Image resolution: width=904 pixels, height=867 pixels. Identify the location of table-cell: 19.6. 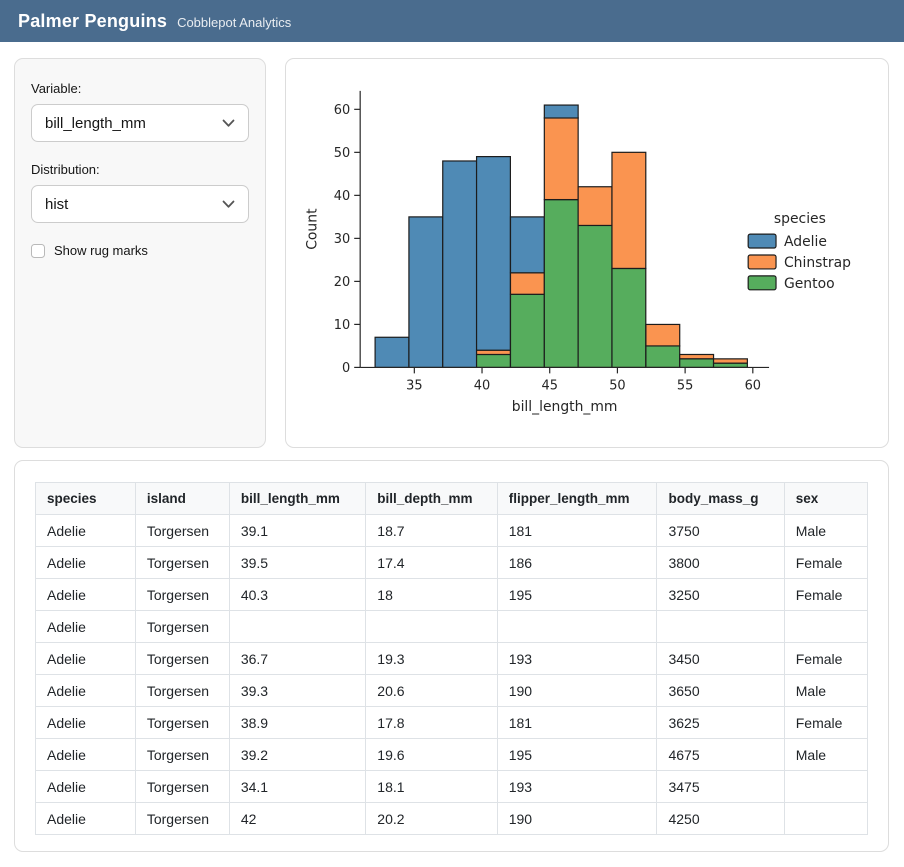
(431, 754).